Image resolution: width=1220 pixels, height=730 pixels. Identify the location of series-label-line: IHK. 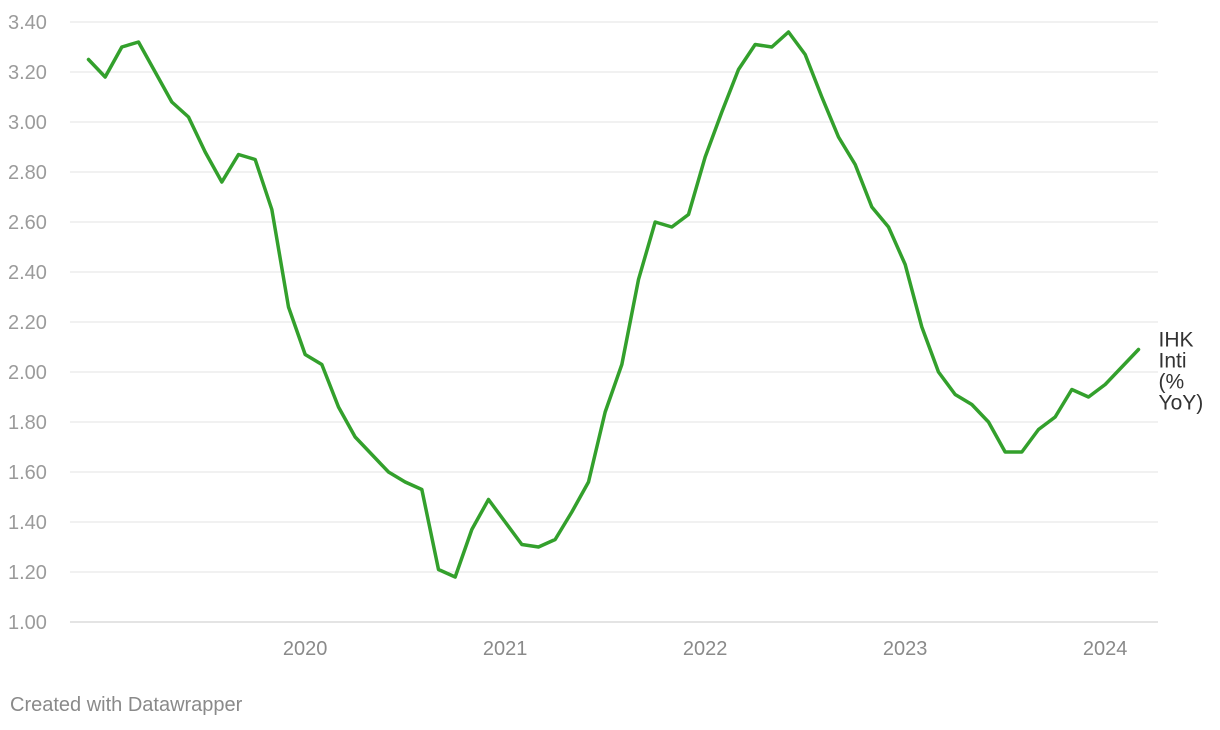
(1176, 340).